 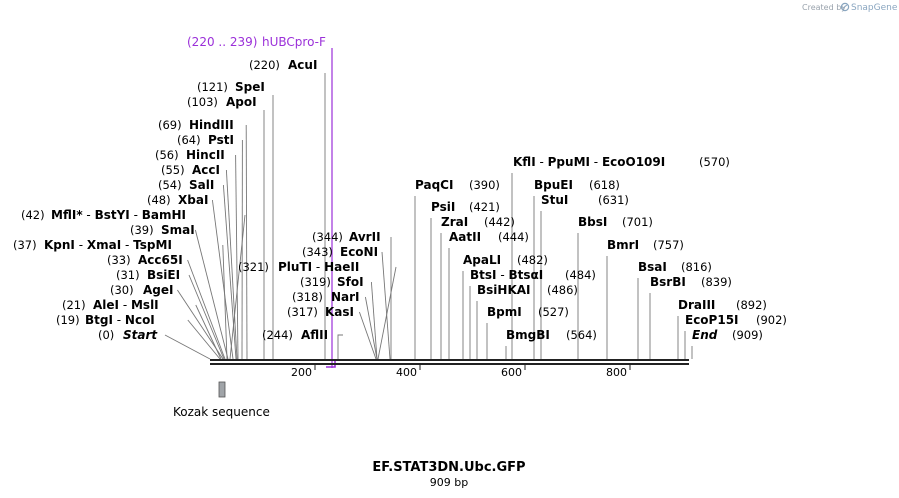 What do you see at coordinates (112, 215) in the screenshot?
I see `site-mfli-enzyme: BstYI` at bounding box center [112, 215].